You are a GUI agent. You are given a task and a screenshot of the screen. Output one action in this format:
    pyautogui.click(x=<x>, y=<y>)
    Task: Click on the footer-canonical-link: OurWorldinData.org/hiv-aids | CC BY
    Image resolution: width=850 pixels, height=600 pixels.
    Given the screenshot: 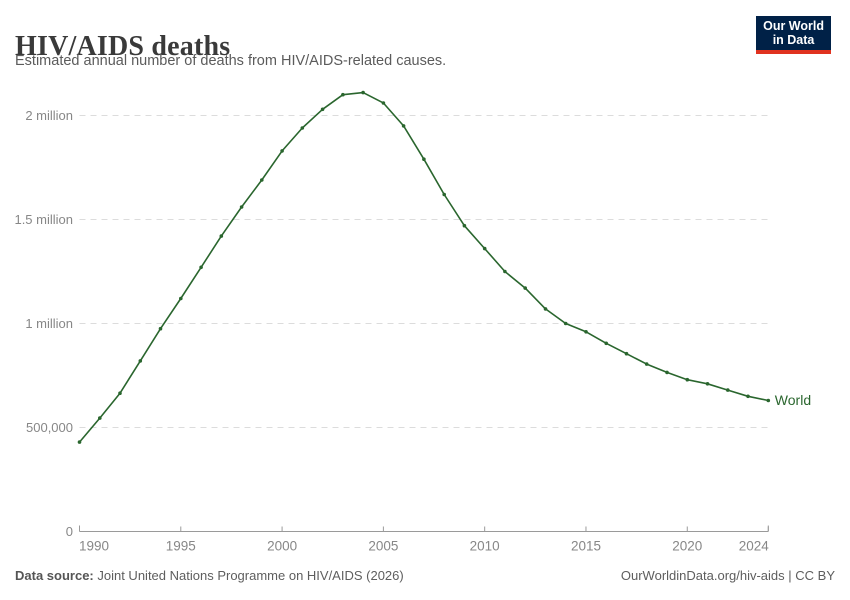 What is the action you would take?
    pyautogui.click(x=727, y=575)
    